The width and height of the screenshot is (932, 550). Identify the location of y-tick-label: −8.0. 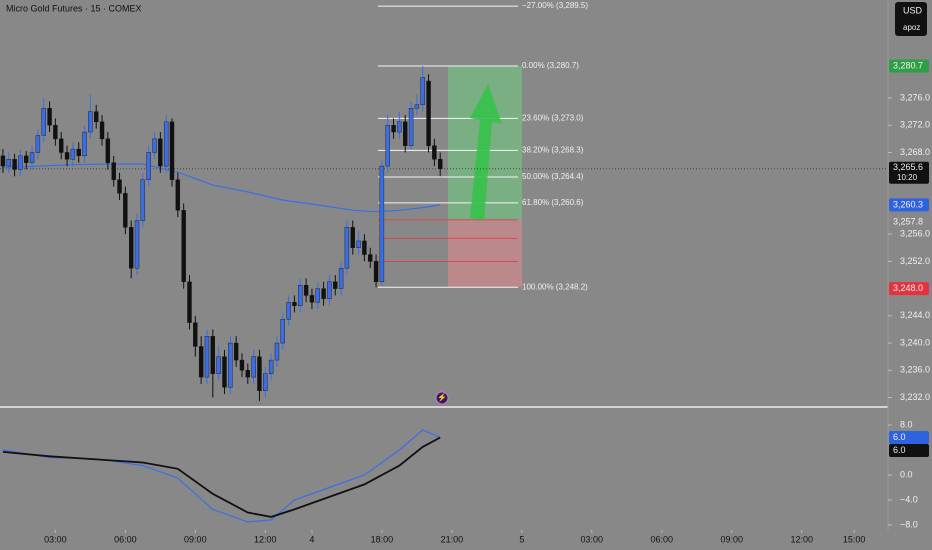
(909, 524).